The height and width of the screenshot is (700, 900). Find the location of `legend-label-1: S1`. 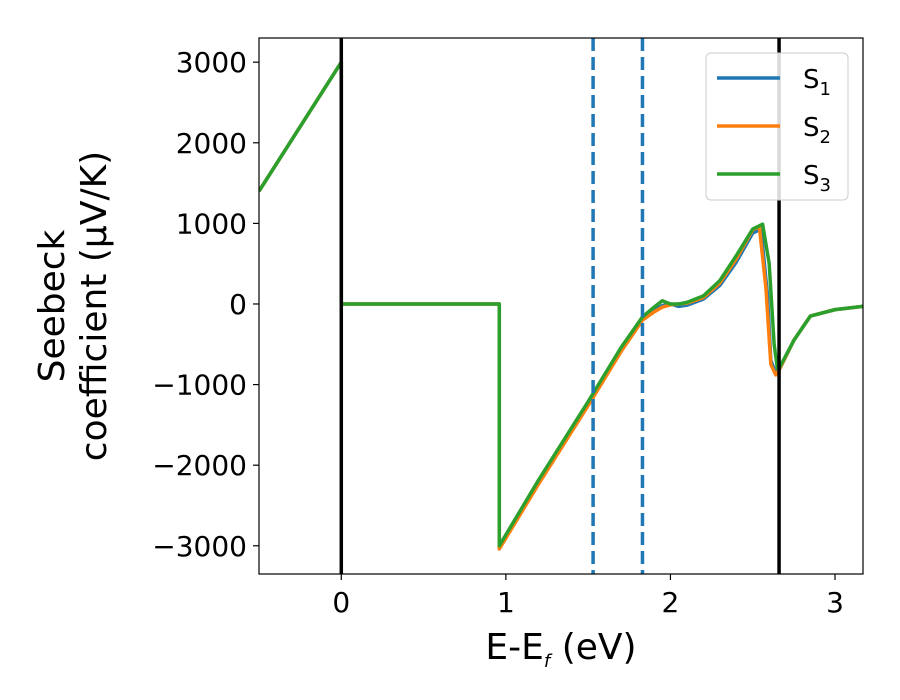

legend-label-1: S1 is located at coordinates (817, 82).